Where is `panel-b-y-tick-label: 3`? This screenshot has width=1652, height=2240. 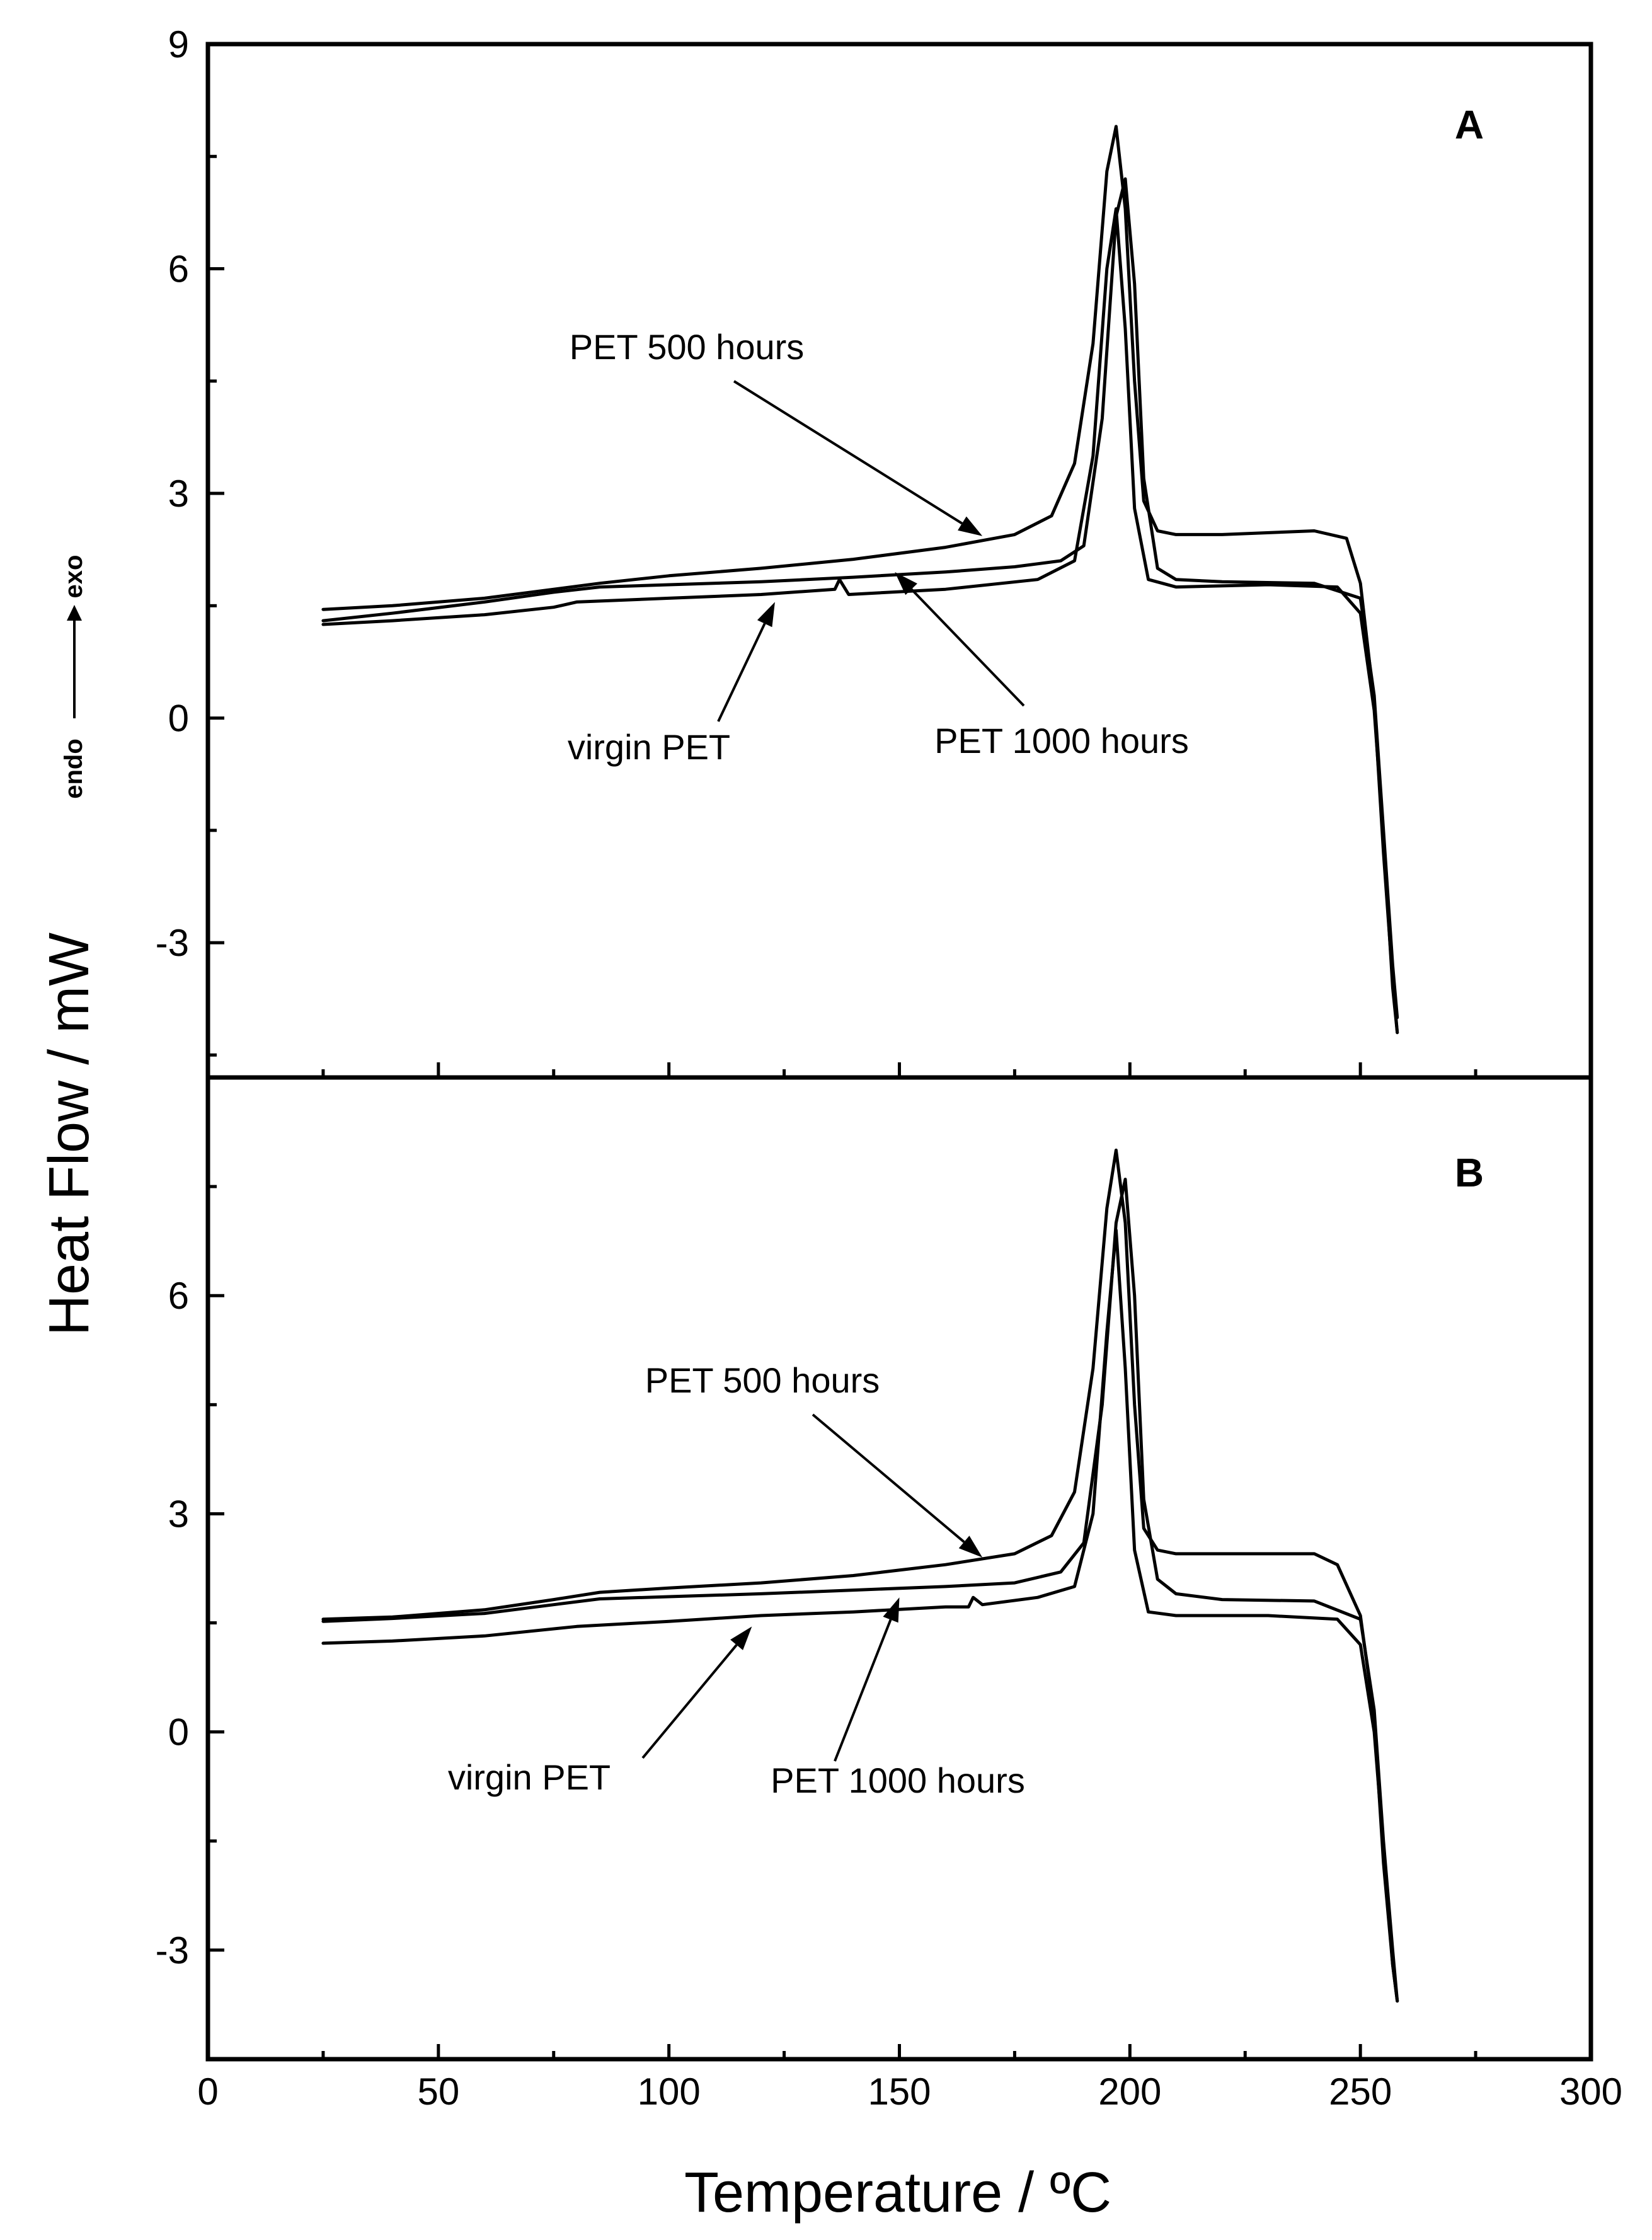
panel-b-y-tick-label: 3 is located at coordinates (178, 1514).